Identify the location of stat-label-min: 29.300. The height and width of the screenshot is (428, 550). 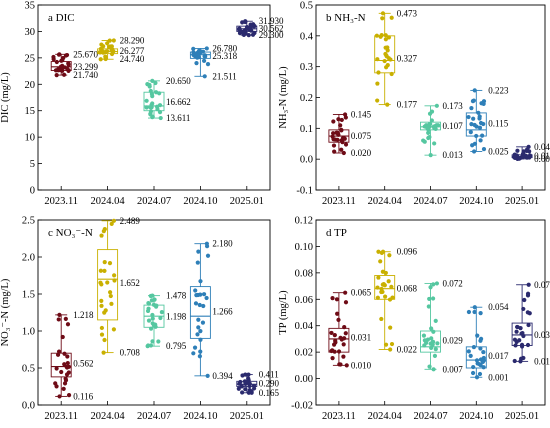
(271, 35).